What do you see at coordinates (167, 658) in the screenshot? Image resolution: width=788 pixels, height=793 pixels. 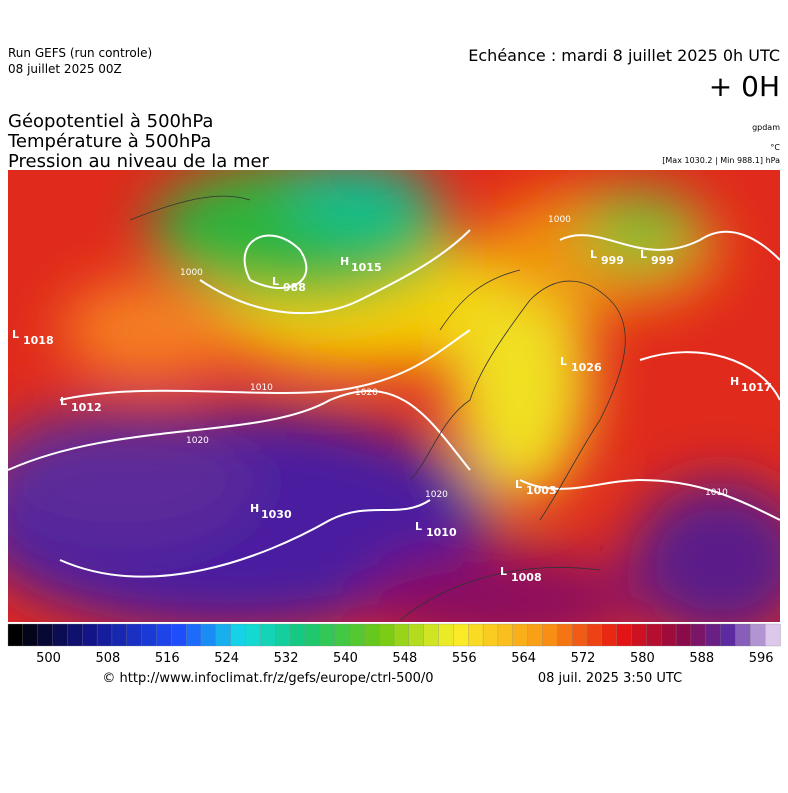 I see `colorbar-label: 516` at bounding box center [167, 658].